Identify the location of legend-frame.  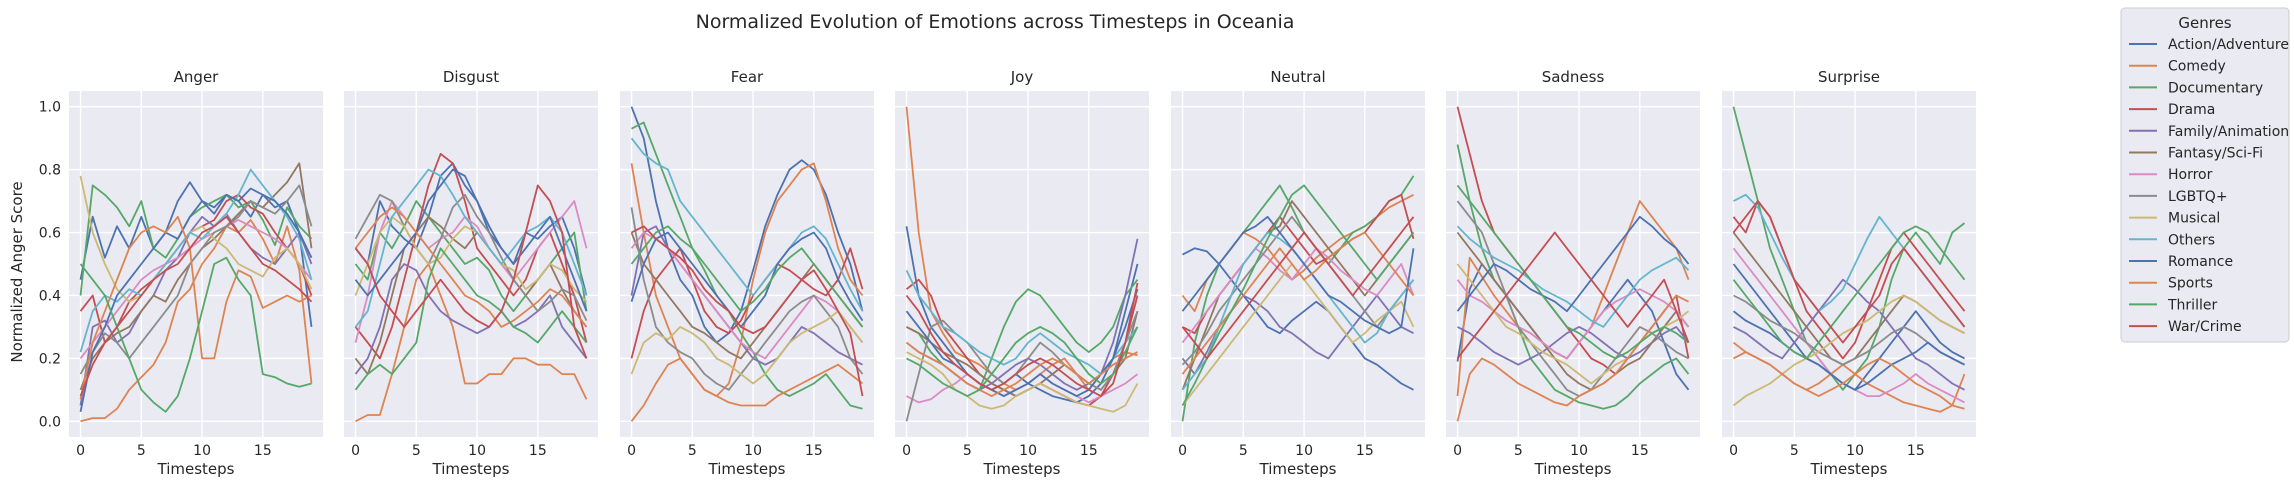
(2205, 175).